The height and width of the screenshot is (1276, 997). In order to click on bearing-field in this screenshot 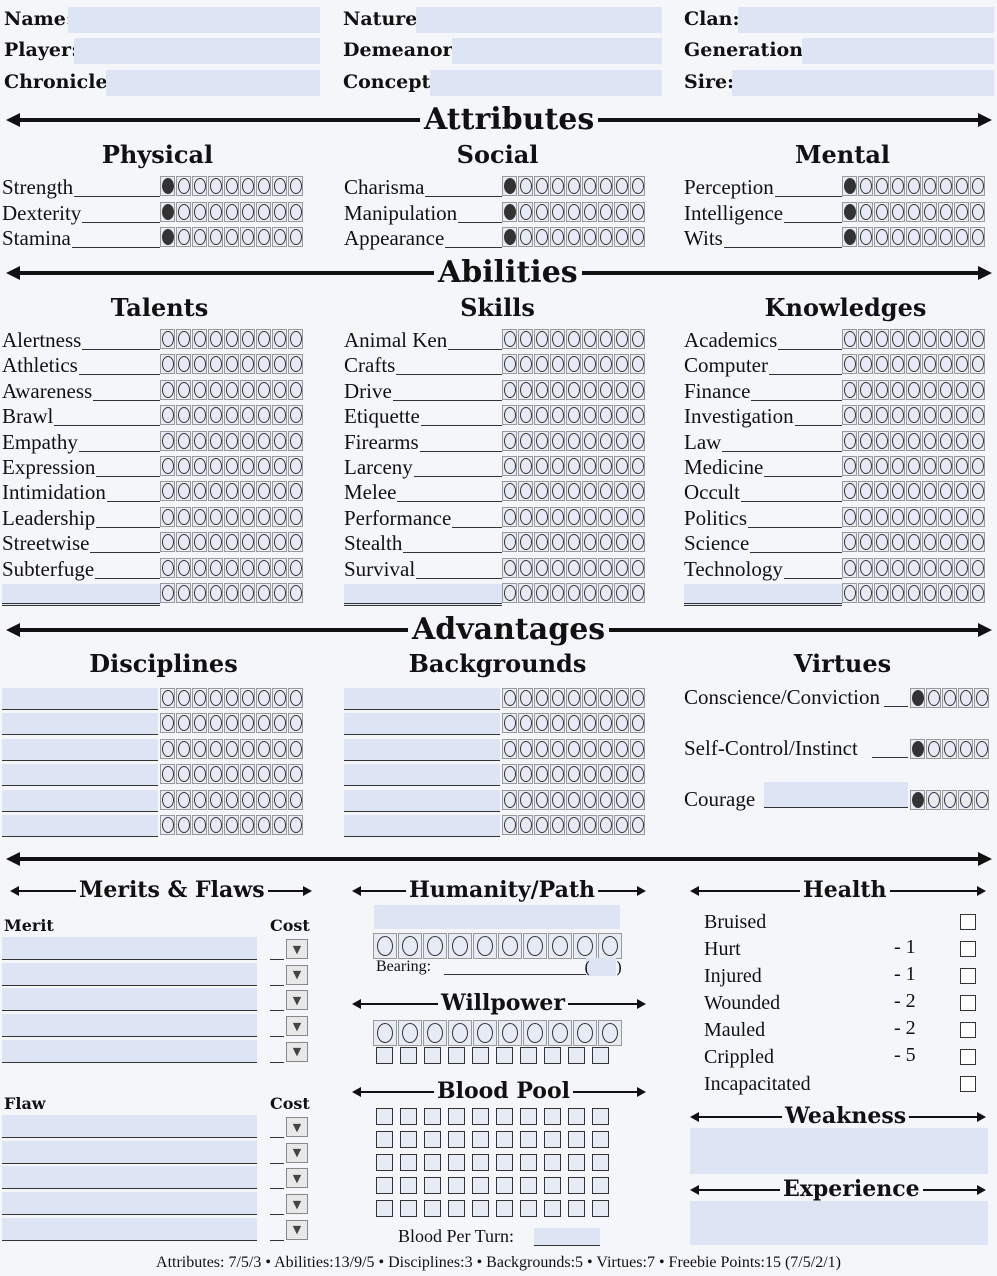, I will do `click(601, 967)`.